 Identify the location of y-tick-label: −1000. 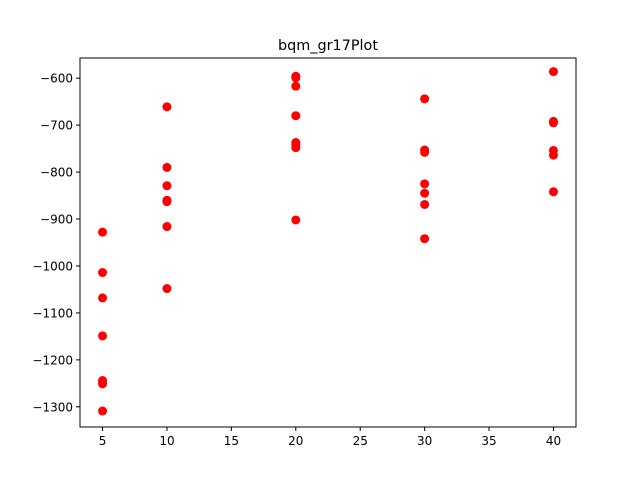
(52, 266).